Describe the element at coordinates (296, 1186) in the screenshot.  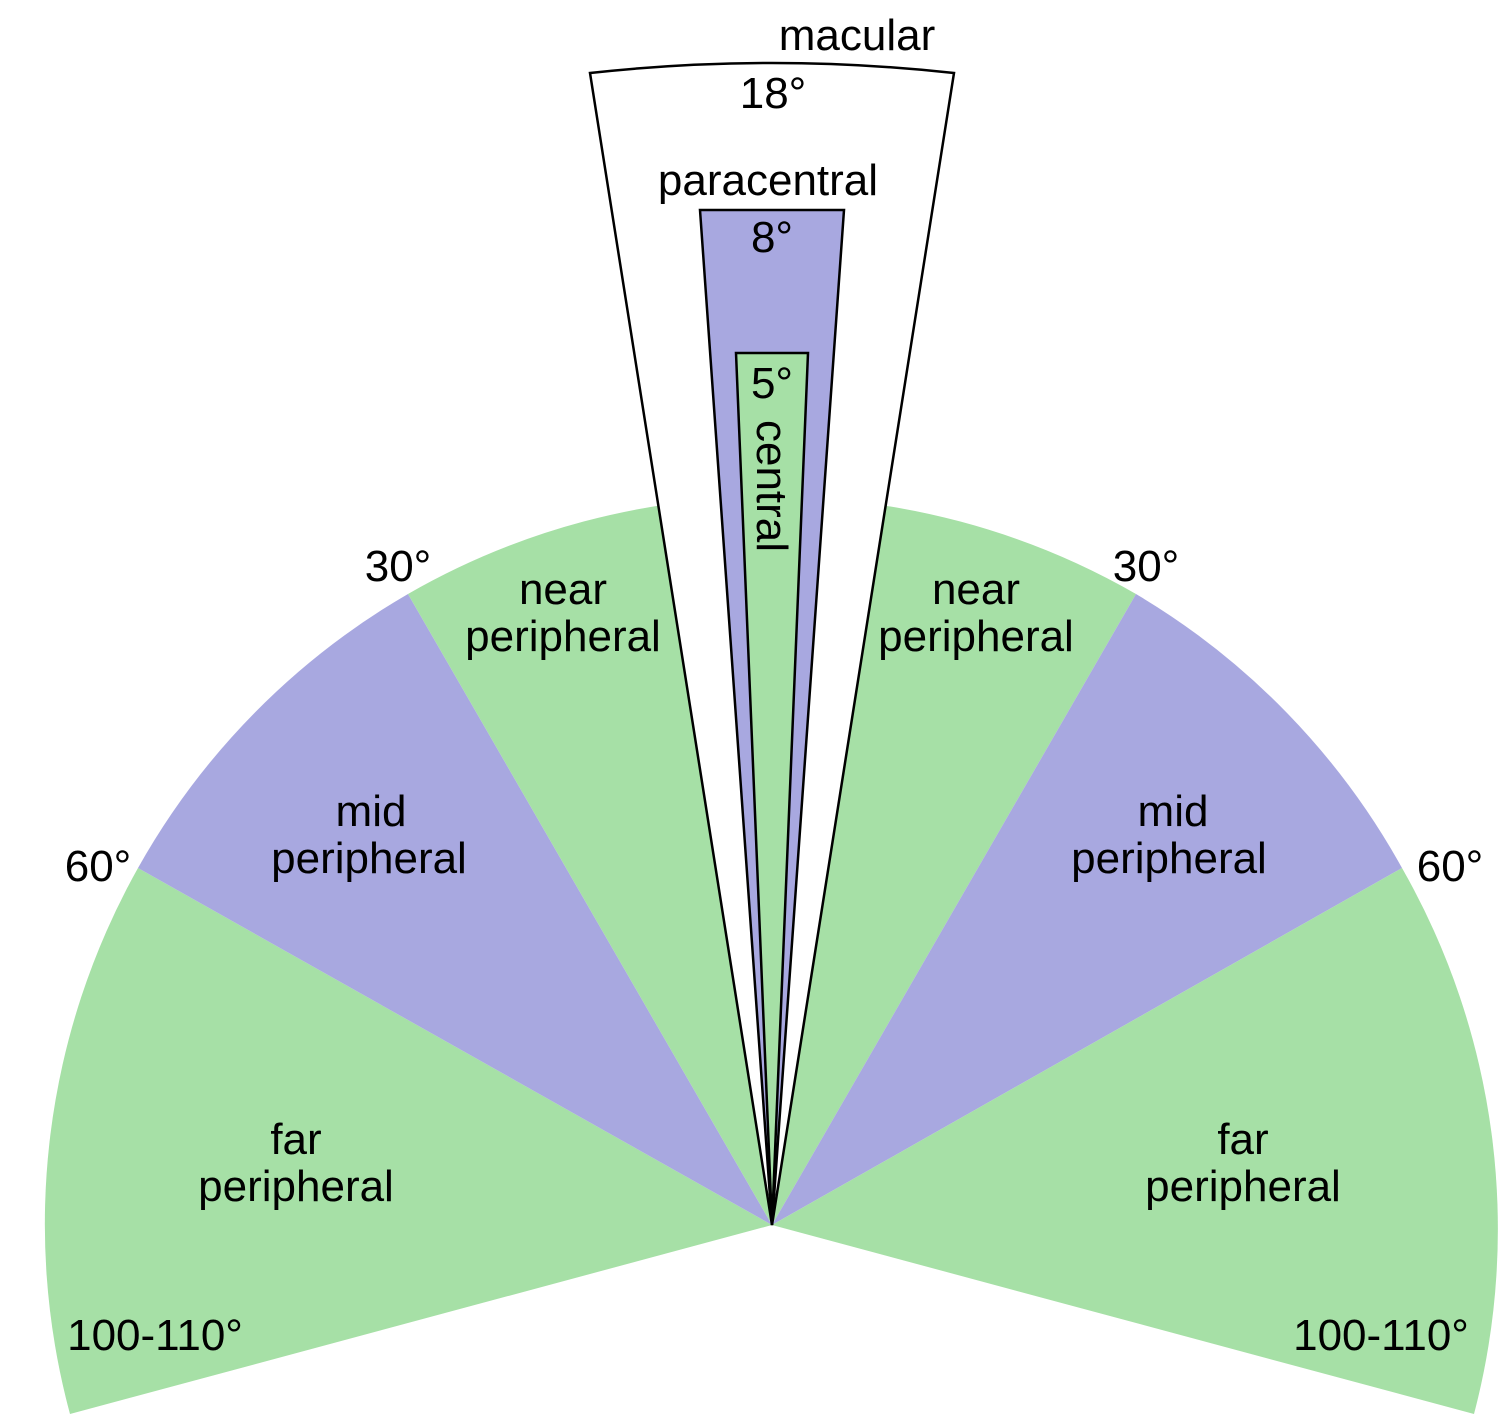
I see `far-peripheral-left-label-line2: peripheral` at that location.